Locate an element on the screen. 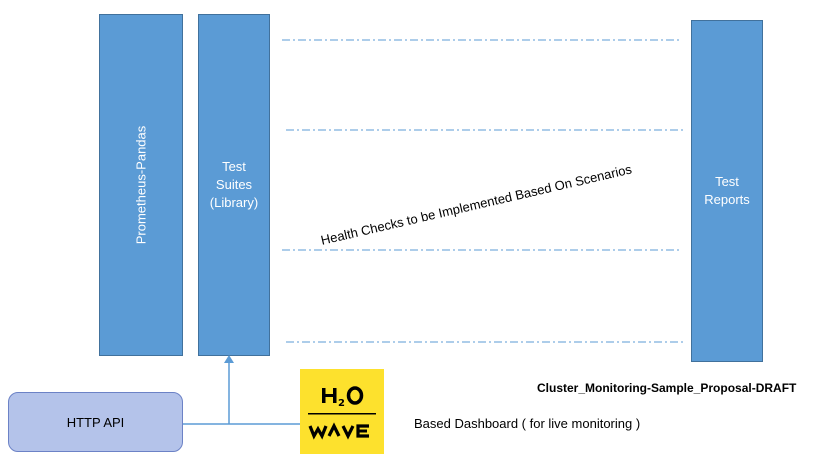 Image resolution: width=824 pixels, height=459 pixels. http-api-label: HTTP API is located at coordinates (95, 422).